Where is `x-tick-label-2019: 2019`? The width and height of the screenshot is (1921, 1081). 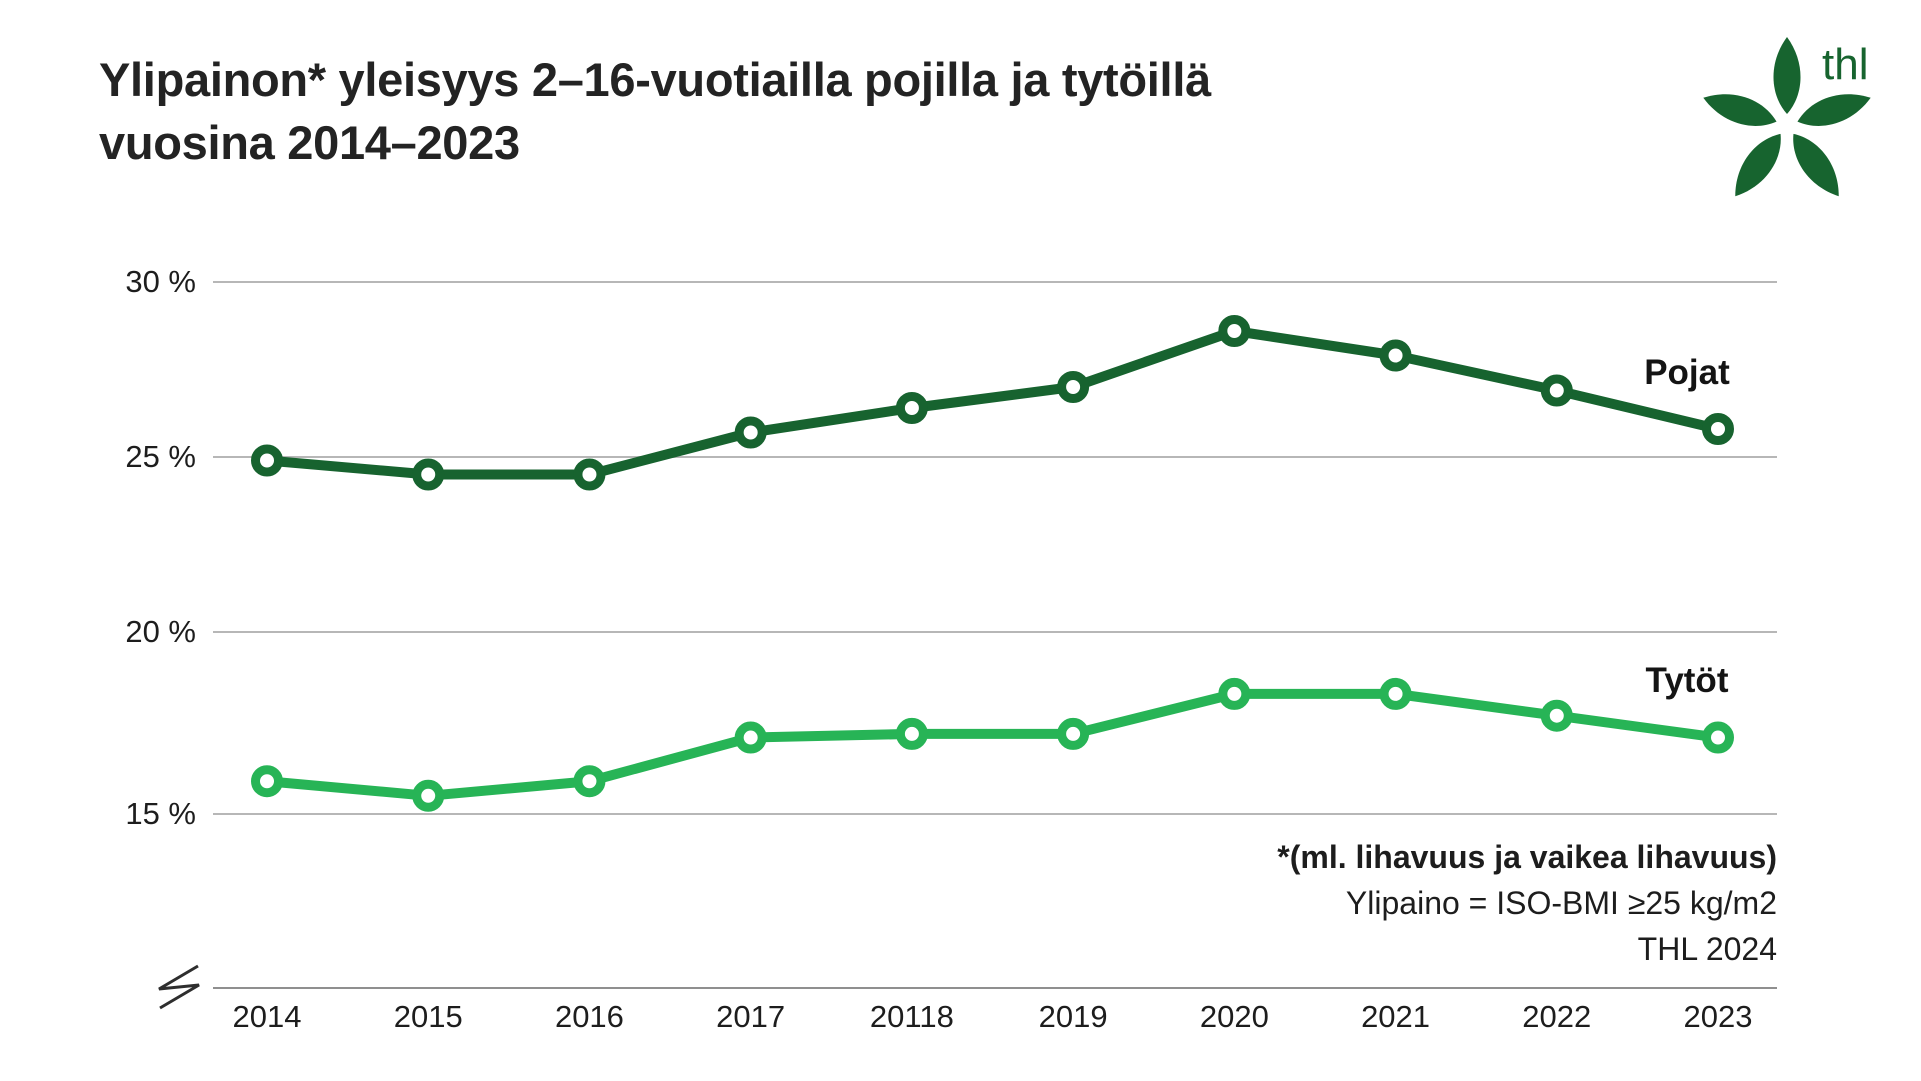
x-tick-label-2019: 2019 is located at coordinates (1073, 1016).